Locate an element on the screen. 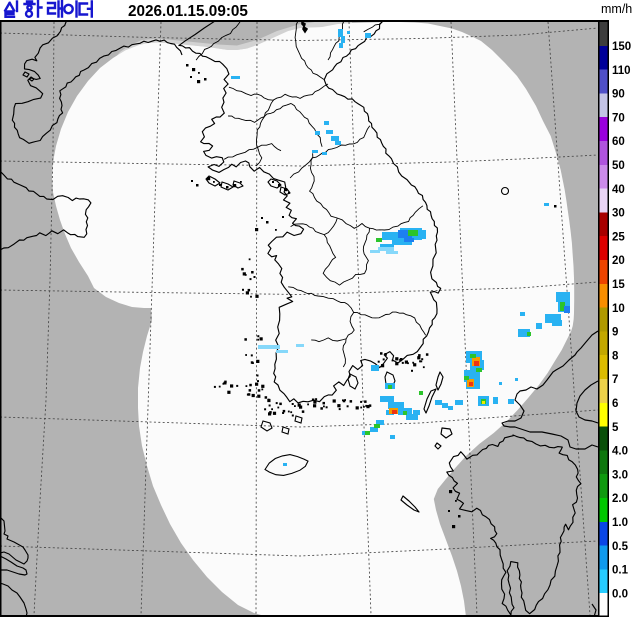 The image size is (635, 620). svg-text: 2.0 is located at coordinates (620, 499).